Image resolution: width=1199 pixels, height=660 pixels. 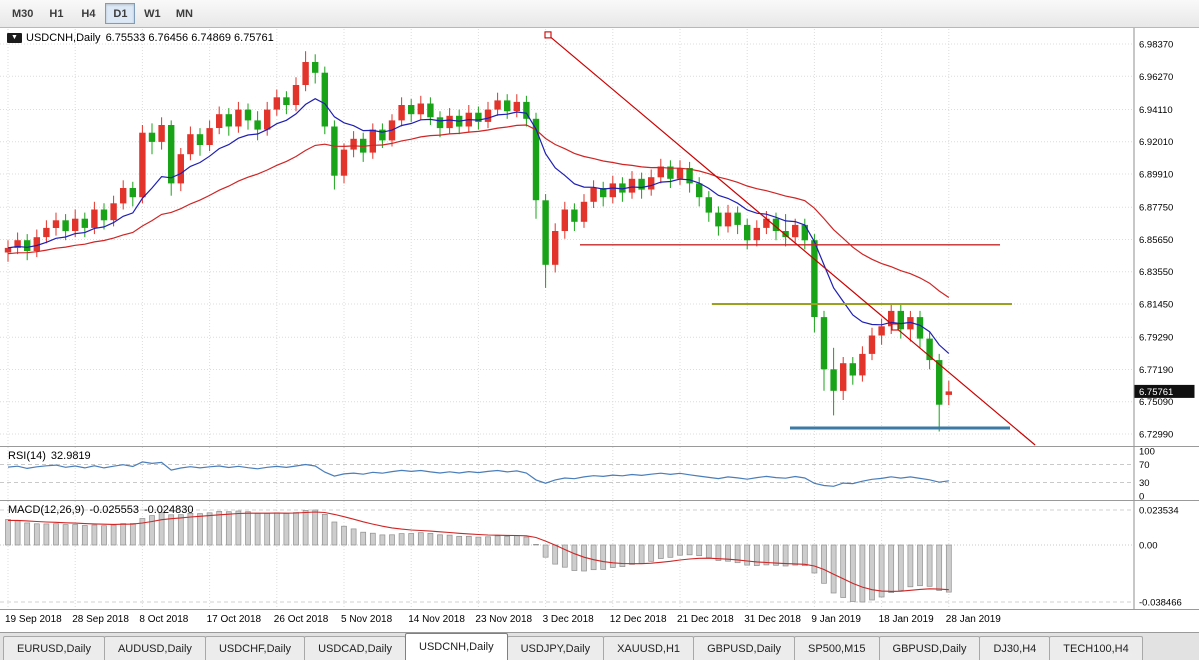 What do you see at coordinates (478, 474) in the screenshot?
I see `rsi-line` at bounding box center [478, 474].